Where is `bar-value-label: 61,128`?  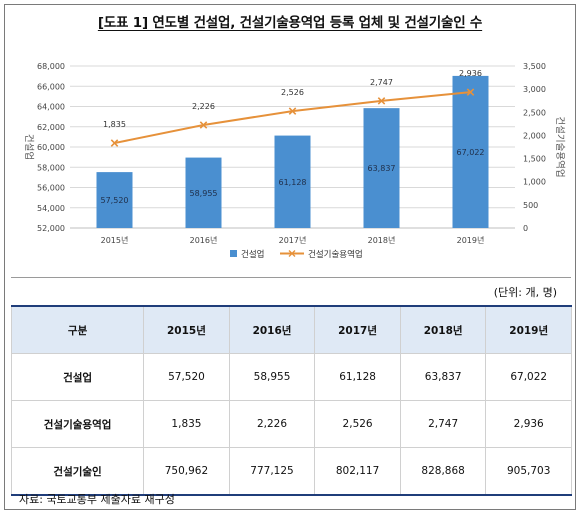
bar-value-label: 61,128 is located at coordinates (293, 182).